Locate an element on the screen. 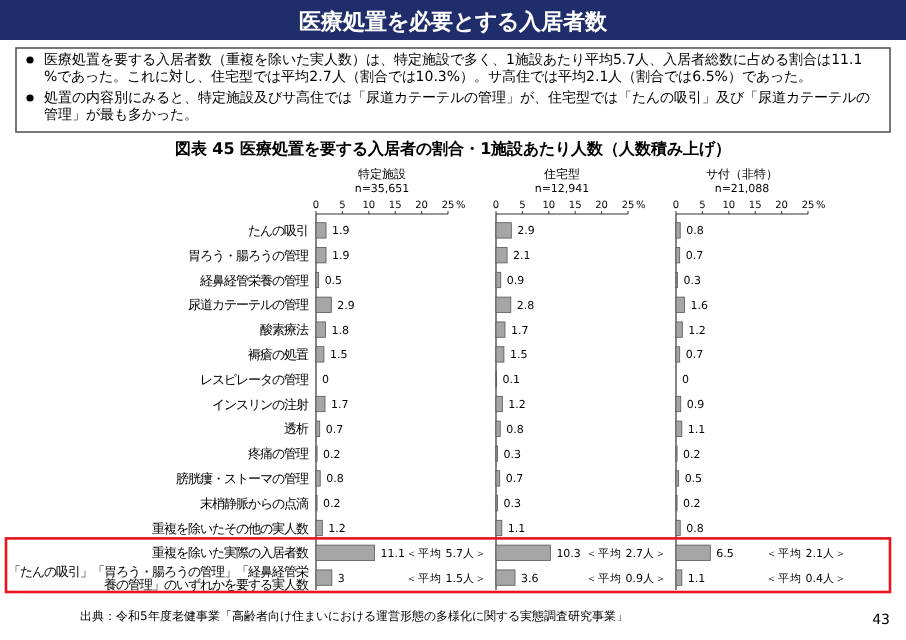 This screenshot has height=640, width=906. text: 医療処置を必要とする入居者数 is located at coordinates (454, 22).